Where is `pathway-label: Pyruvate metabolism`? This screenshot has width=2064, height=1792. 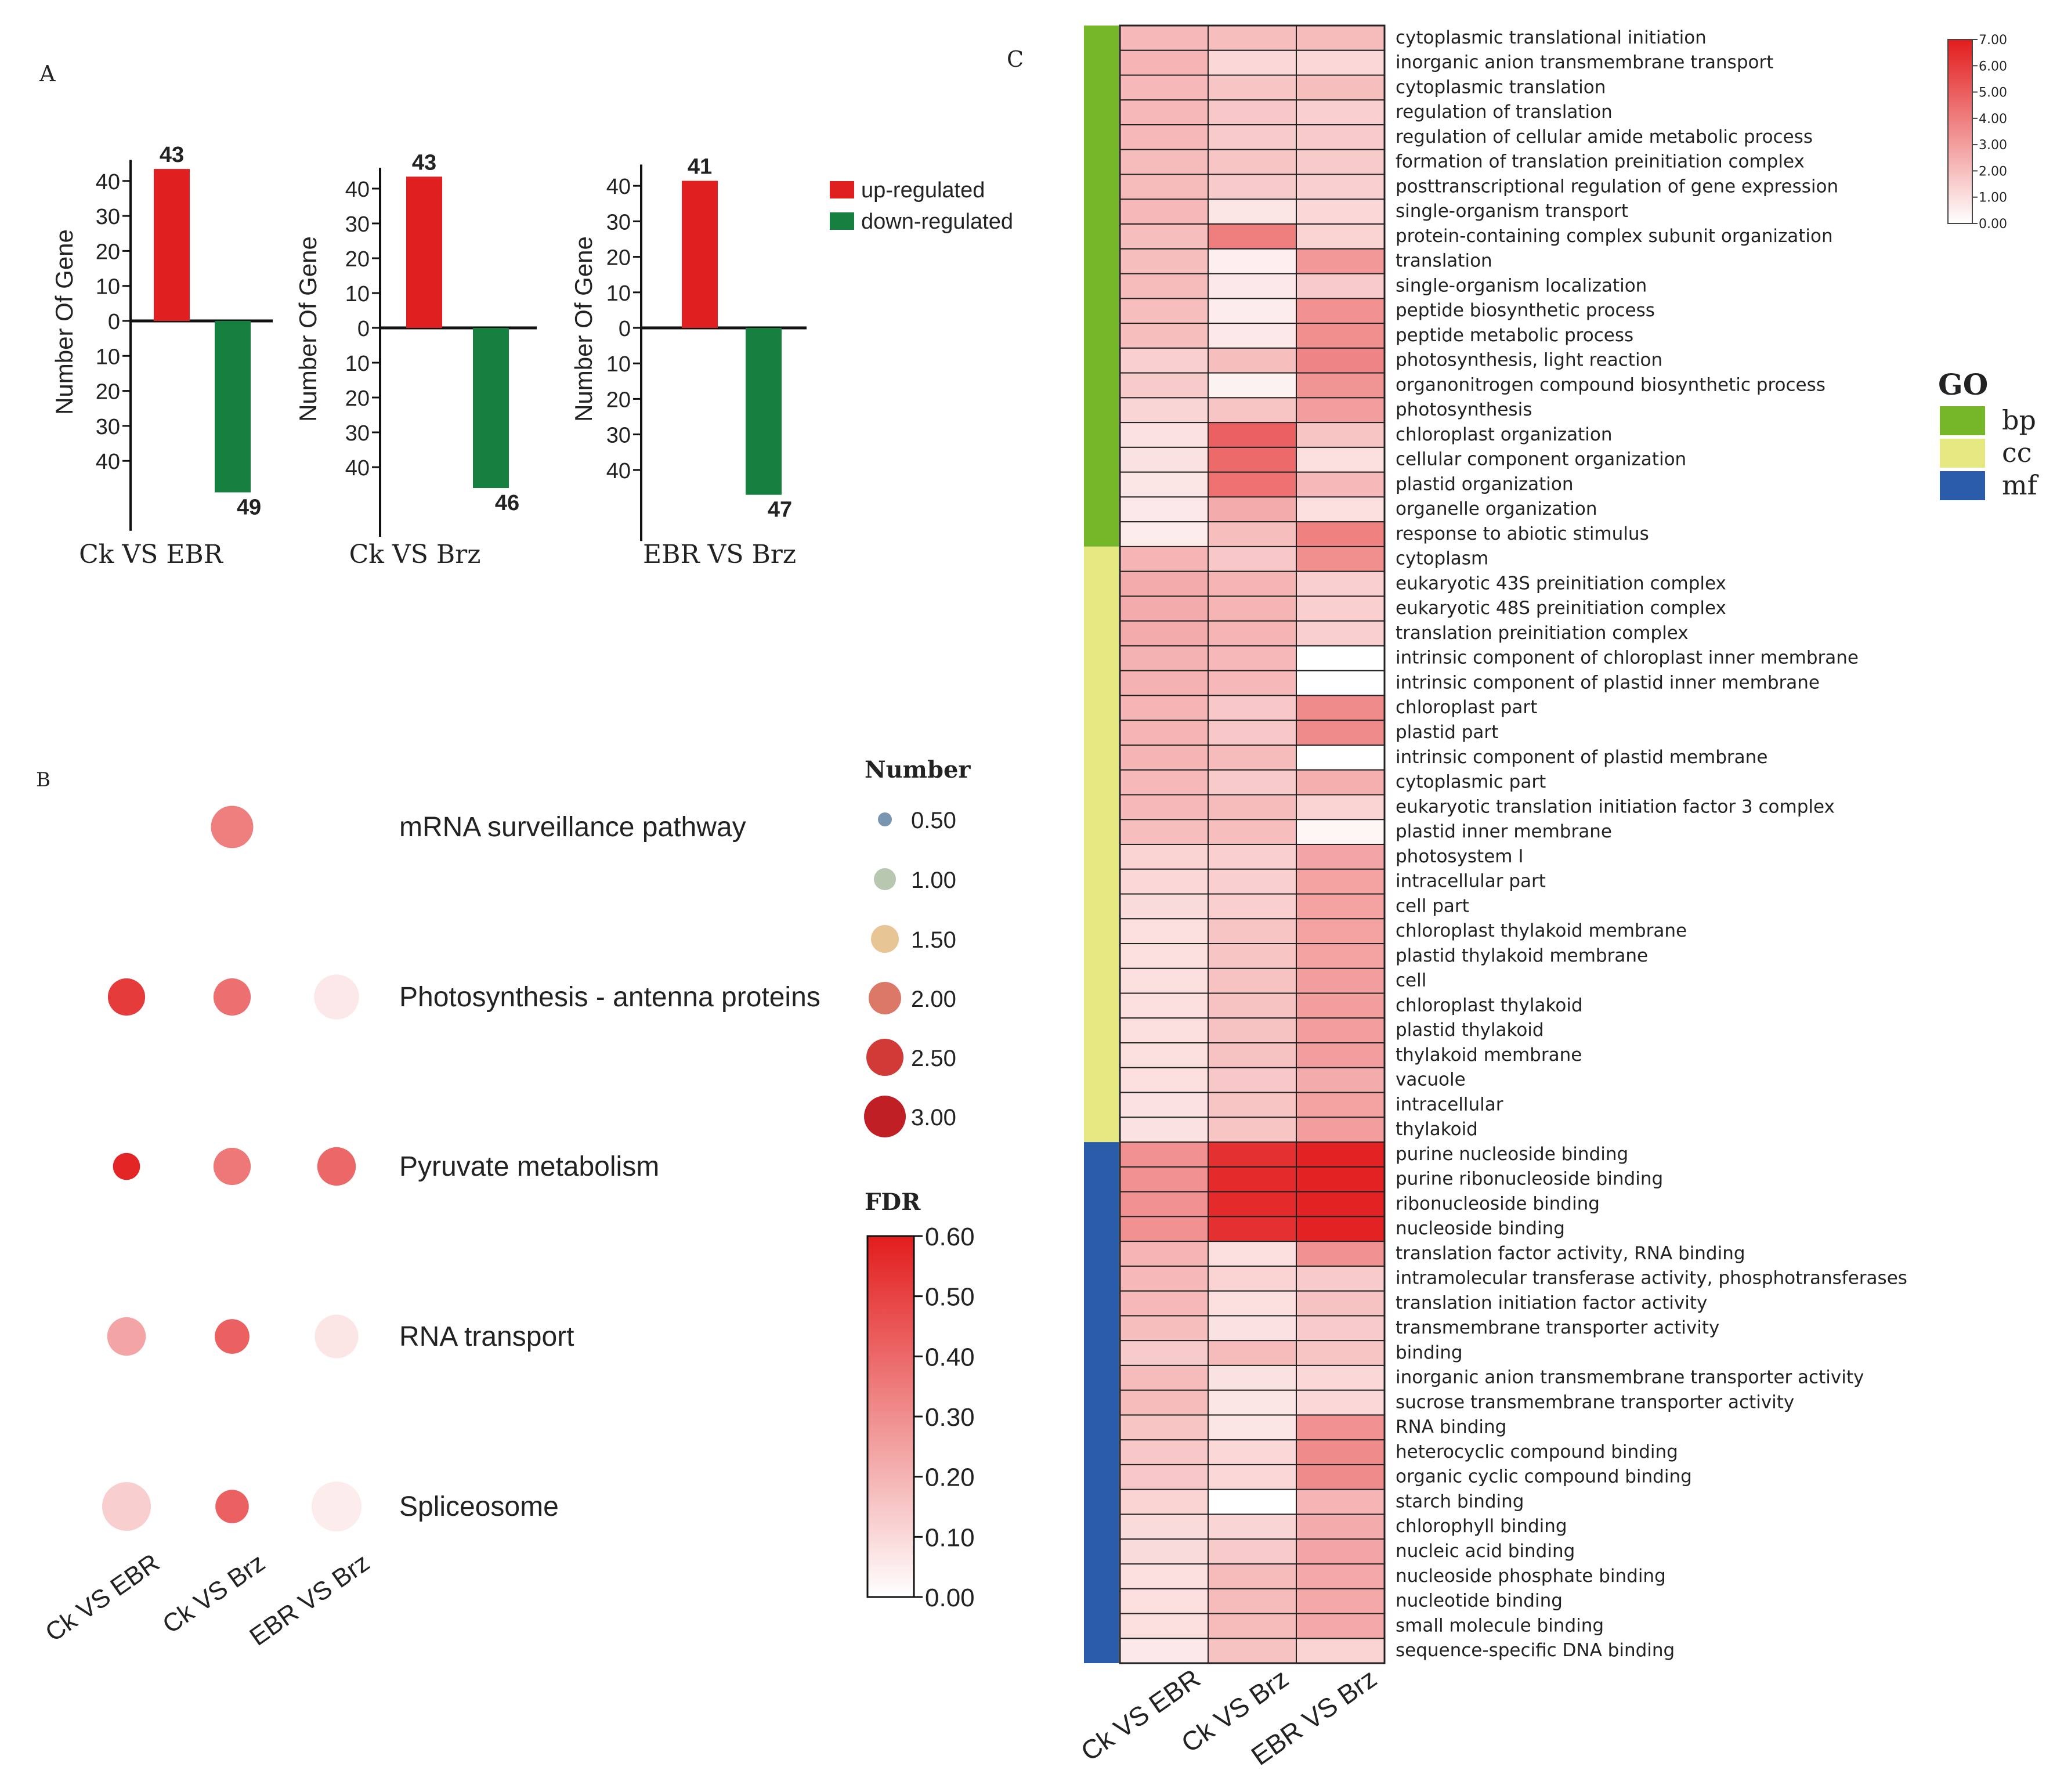
pathway-label: Pyruvate metabolism is located at coordinates (529, 1166).